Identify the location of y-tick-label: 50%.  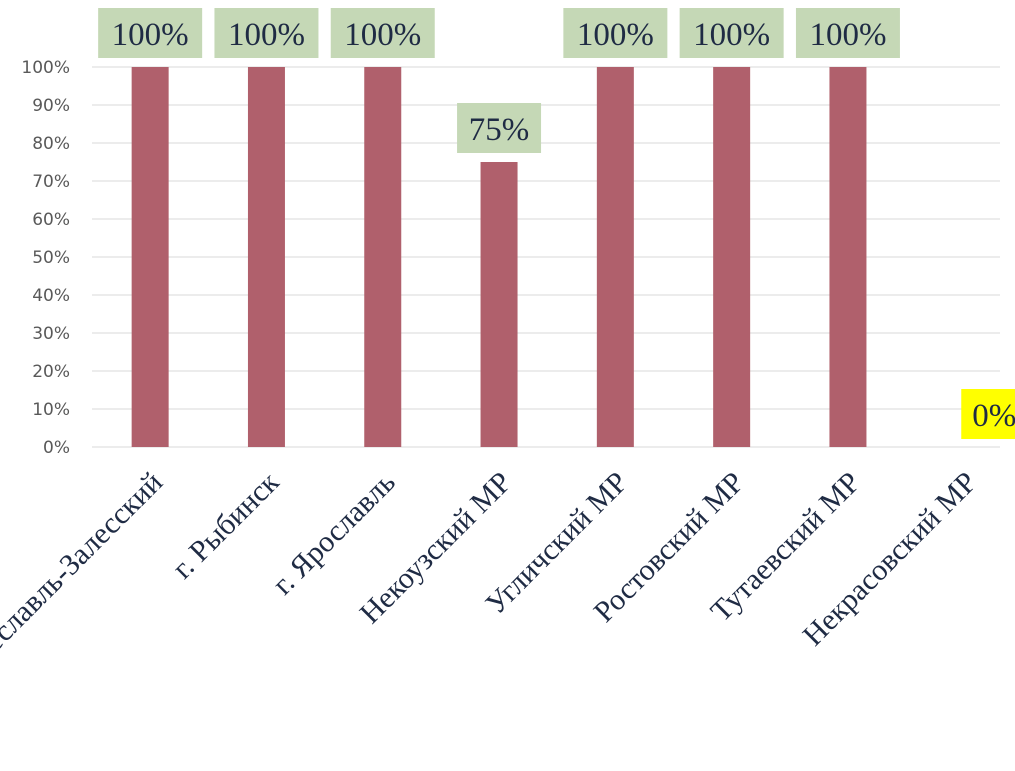
(51, 258).